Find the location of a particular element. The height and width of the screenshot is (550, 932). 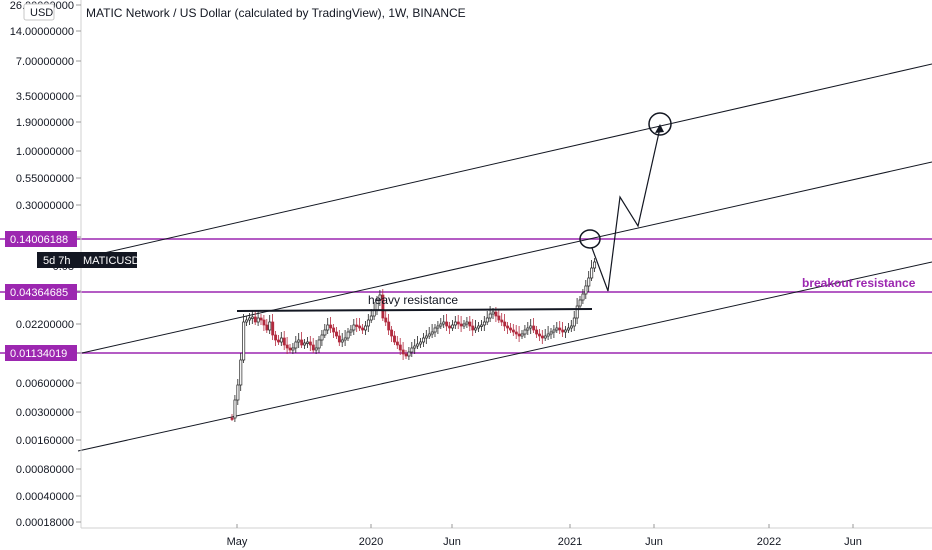

projection-path is located at coordinates (626, 209).